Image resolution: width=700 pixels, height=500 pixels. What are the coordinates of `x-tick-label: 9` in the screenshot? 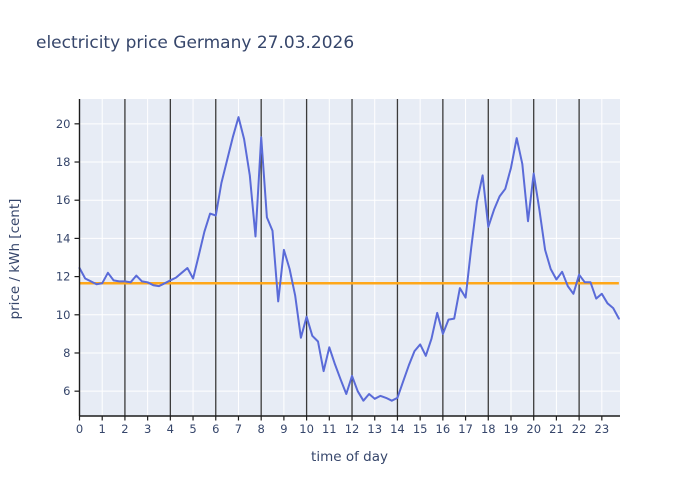 It's located at (283, 429).